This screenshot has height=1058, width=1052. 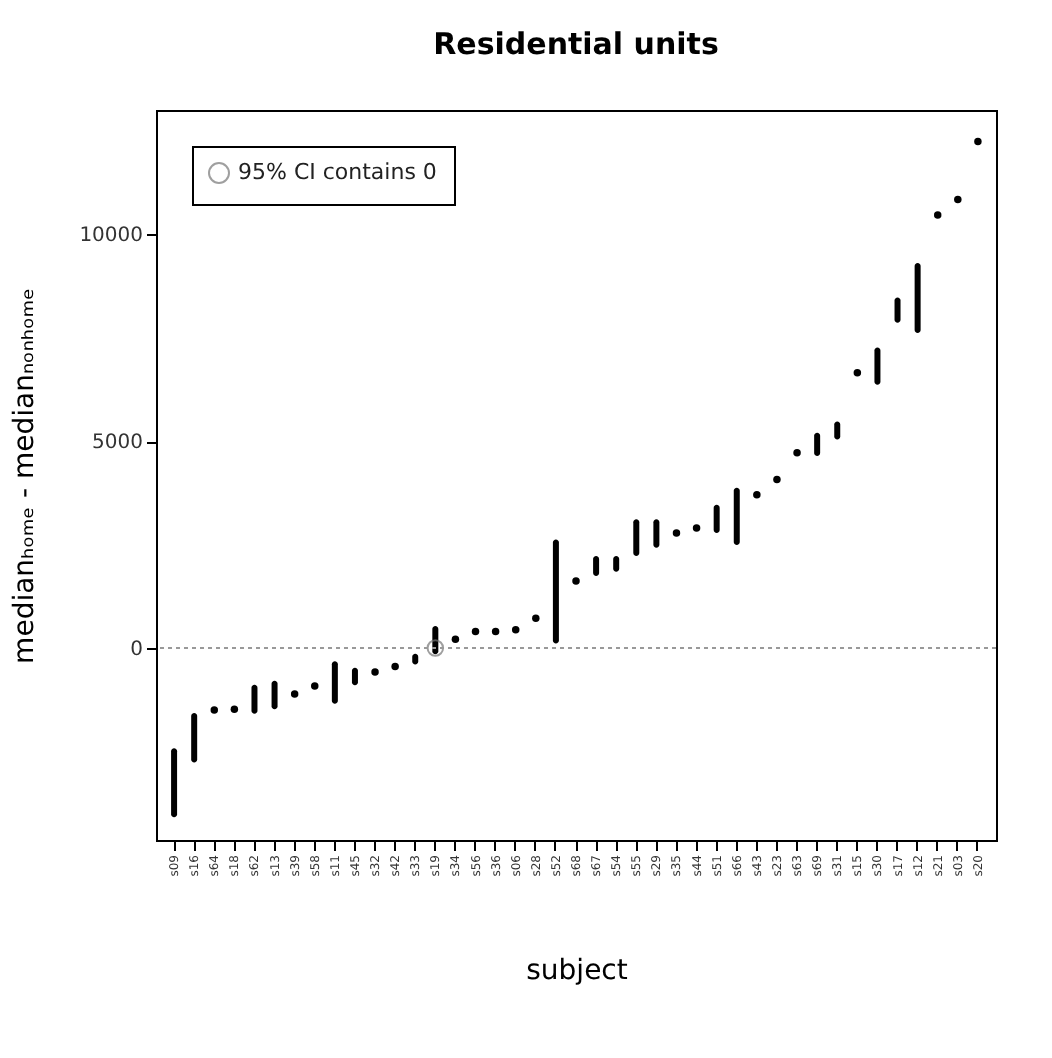 I want to click on legend-label: 95% CI contains 0, so click(x=337, y=172).